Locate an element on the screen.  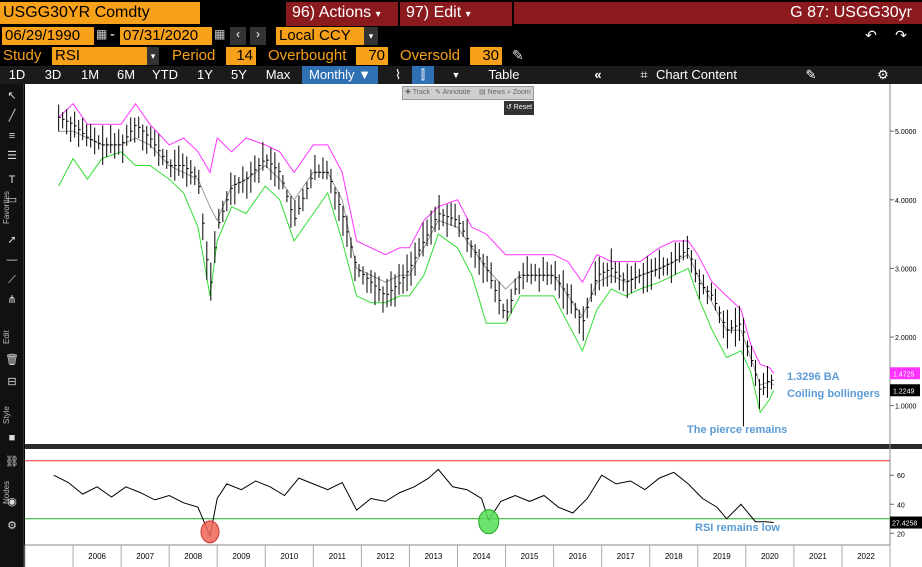
oversold-circle-red is located at coordinates (210, 532).